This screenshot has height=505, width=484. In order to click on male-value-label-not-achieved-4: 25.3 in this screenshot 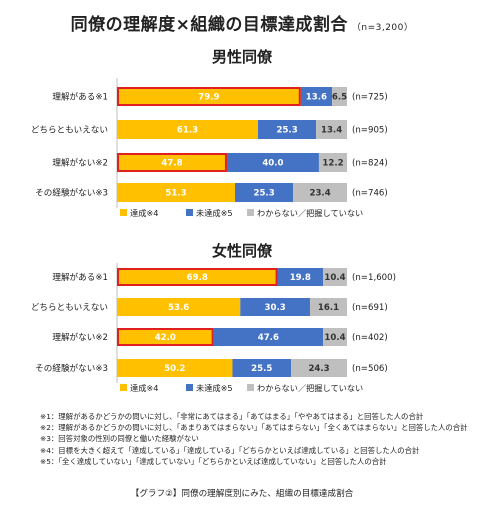, I will do `click(263, 194)`.